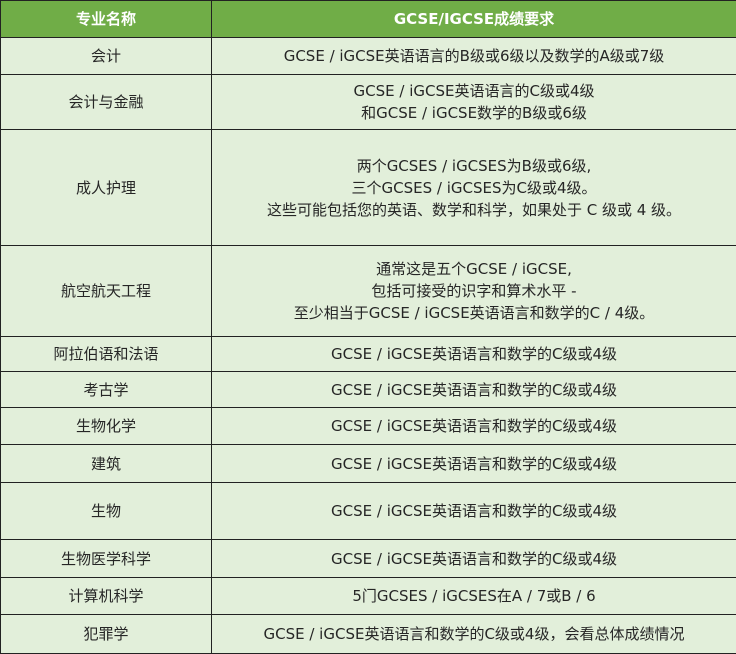  I want to click on major-cell: 考古学, so click(106, 389).